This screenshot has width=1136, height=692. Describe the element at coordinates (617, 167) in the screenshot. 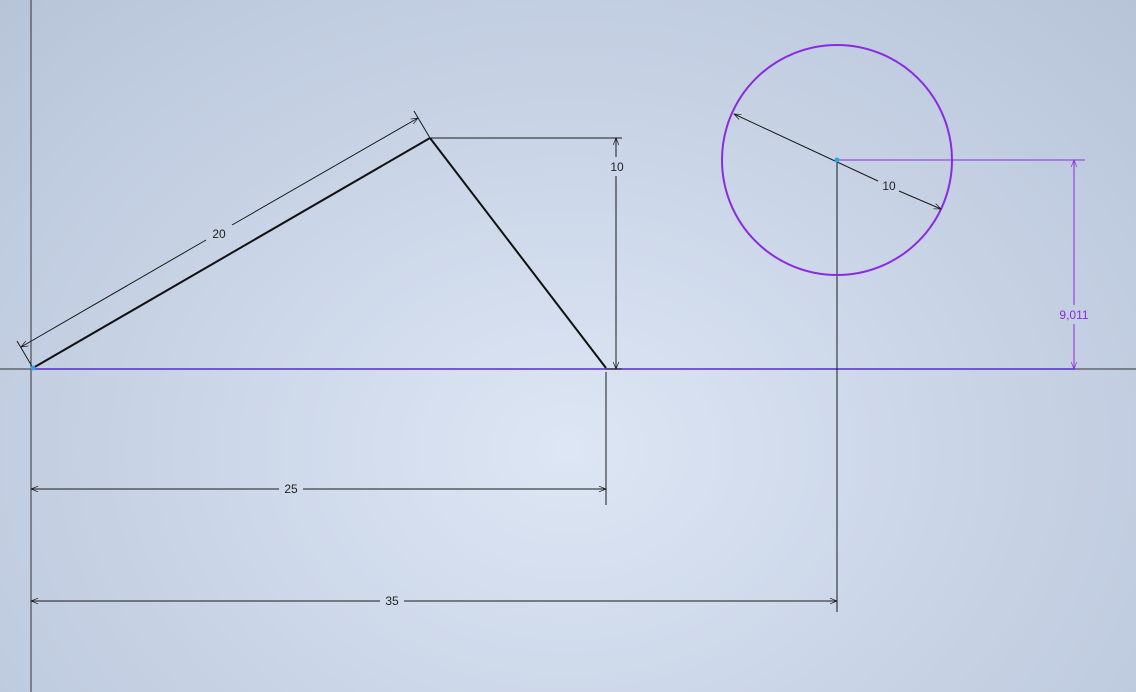

I see `dim-10-label: 10` at that location.